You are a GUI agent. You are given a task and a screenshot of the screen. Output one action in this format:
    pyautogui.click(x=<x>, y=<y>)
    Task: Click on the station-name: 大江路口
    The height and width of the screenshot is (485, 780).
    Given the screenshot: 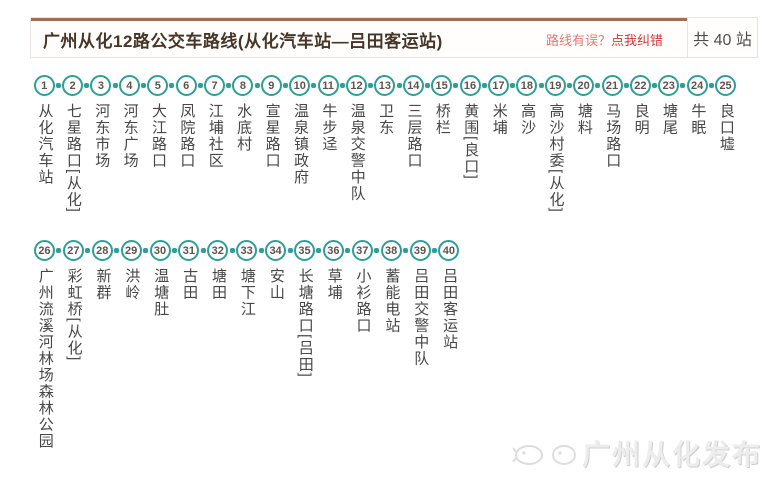 What is the action you would take?
    pyautogui.click(x=158, y=136)
    